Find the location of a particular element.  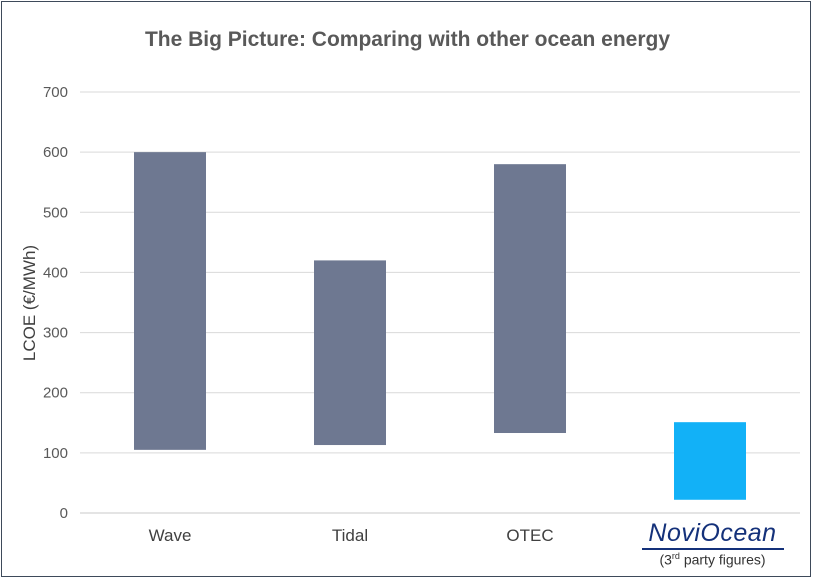

y-tick-label: 100 is located at coordinates (55, 453).